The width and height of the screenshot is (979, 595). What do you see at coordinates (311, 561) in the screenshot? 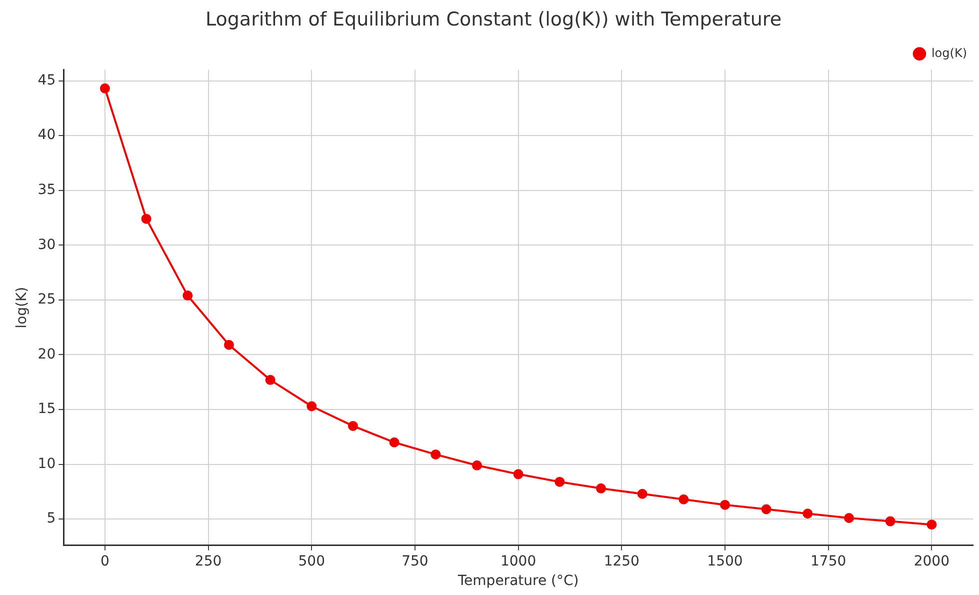
I see `x-tick-label: 500` at bounding box center [311, 561].